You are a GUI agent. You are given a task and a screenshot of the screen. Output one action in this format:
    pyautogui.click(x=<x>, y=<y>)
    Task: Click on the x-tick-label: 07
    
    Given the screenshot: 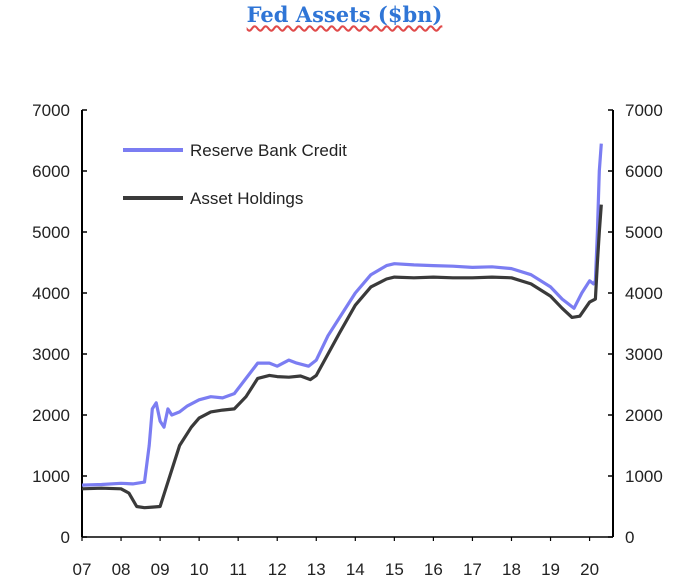 What is the action you would take?
    pyautogui.click(x=82, y=569)
    